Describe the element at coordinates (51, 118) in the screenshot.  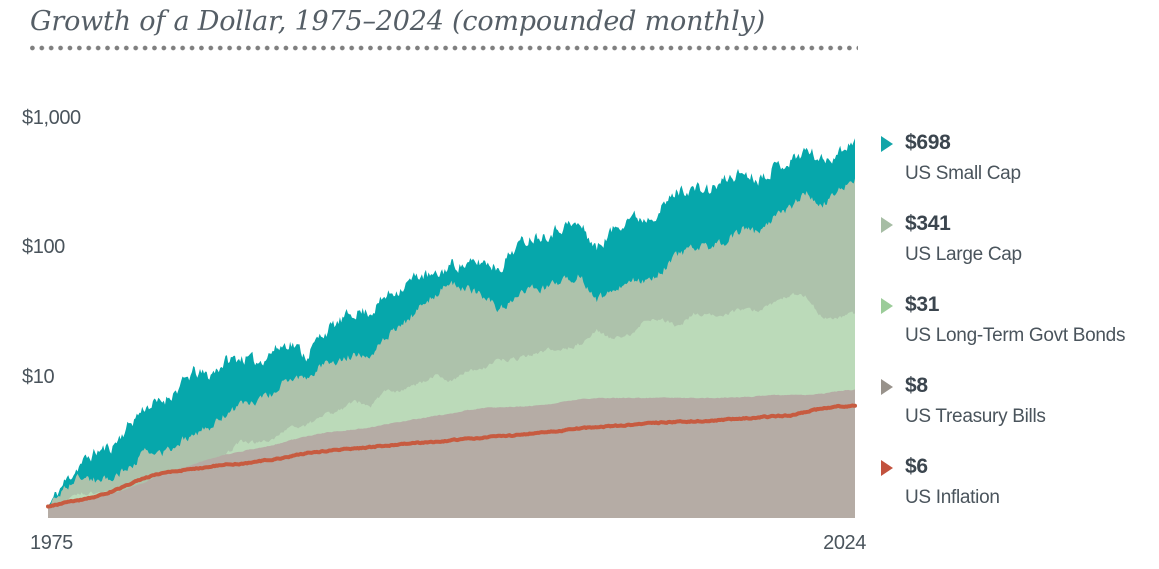
I see `y-tick-1000: $1,000` at that location.